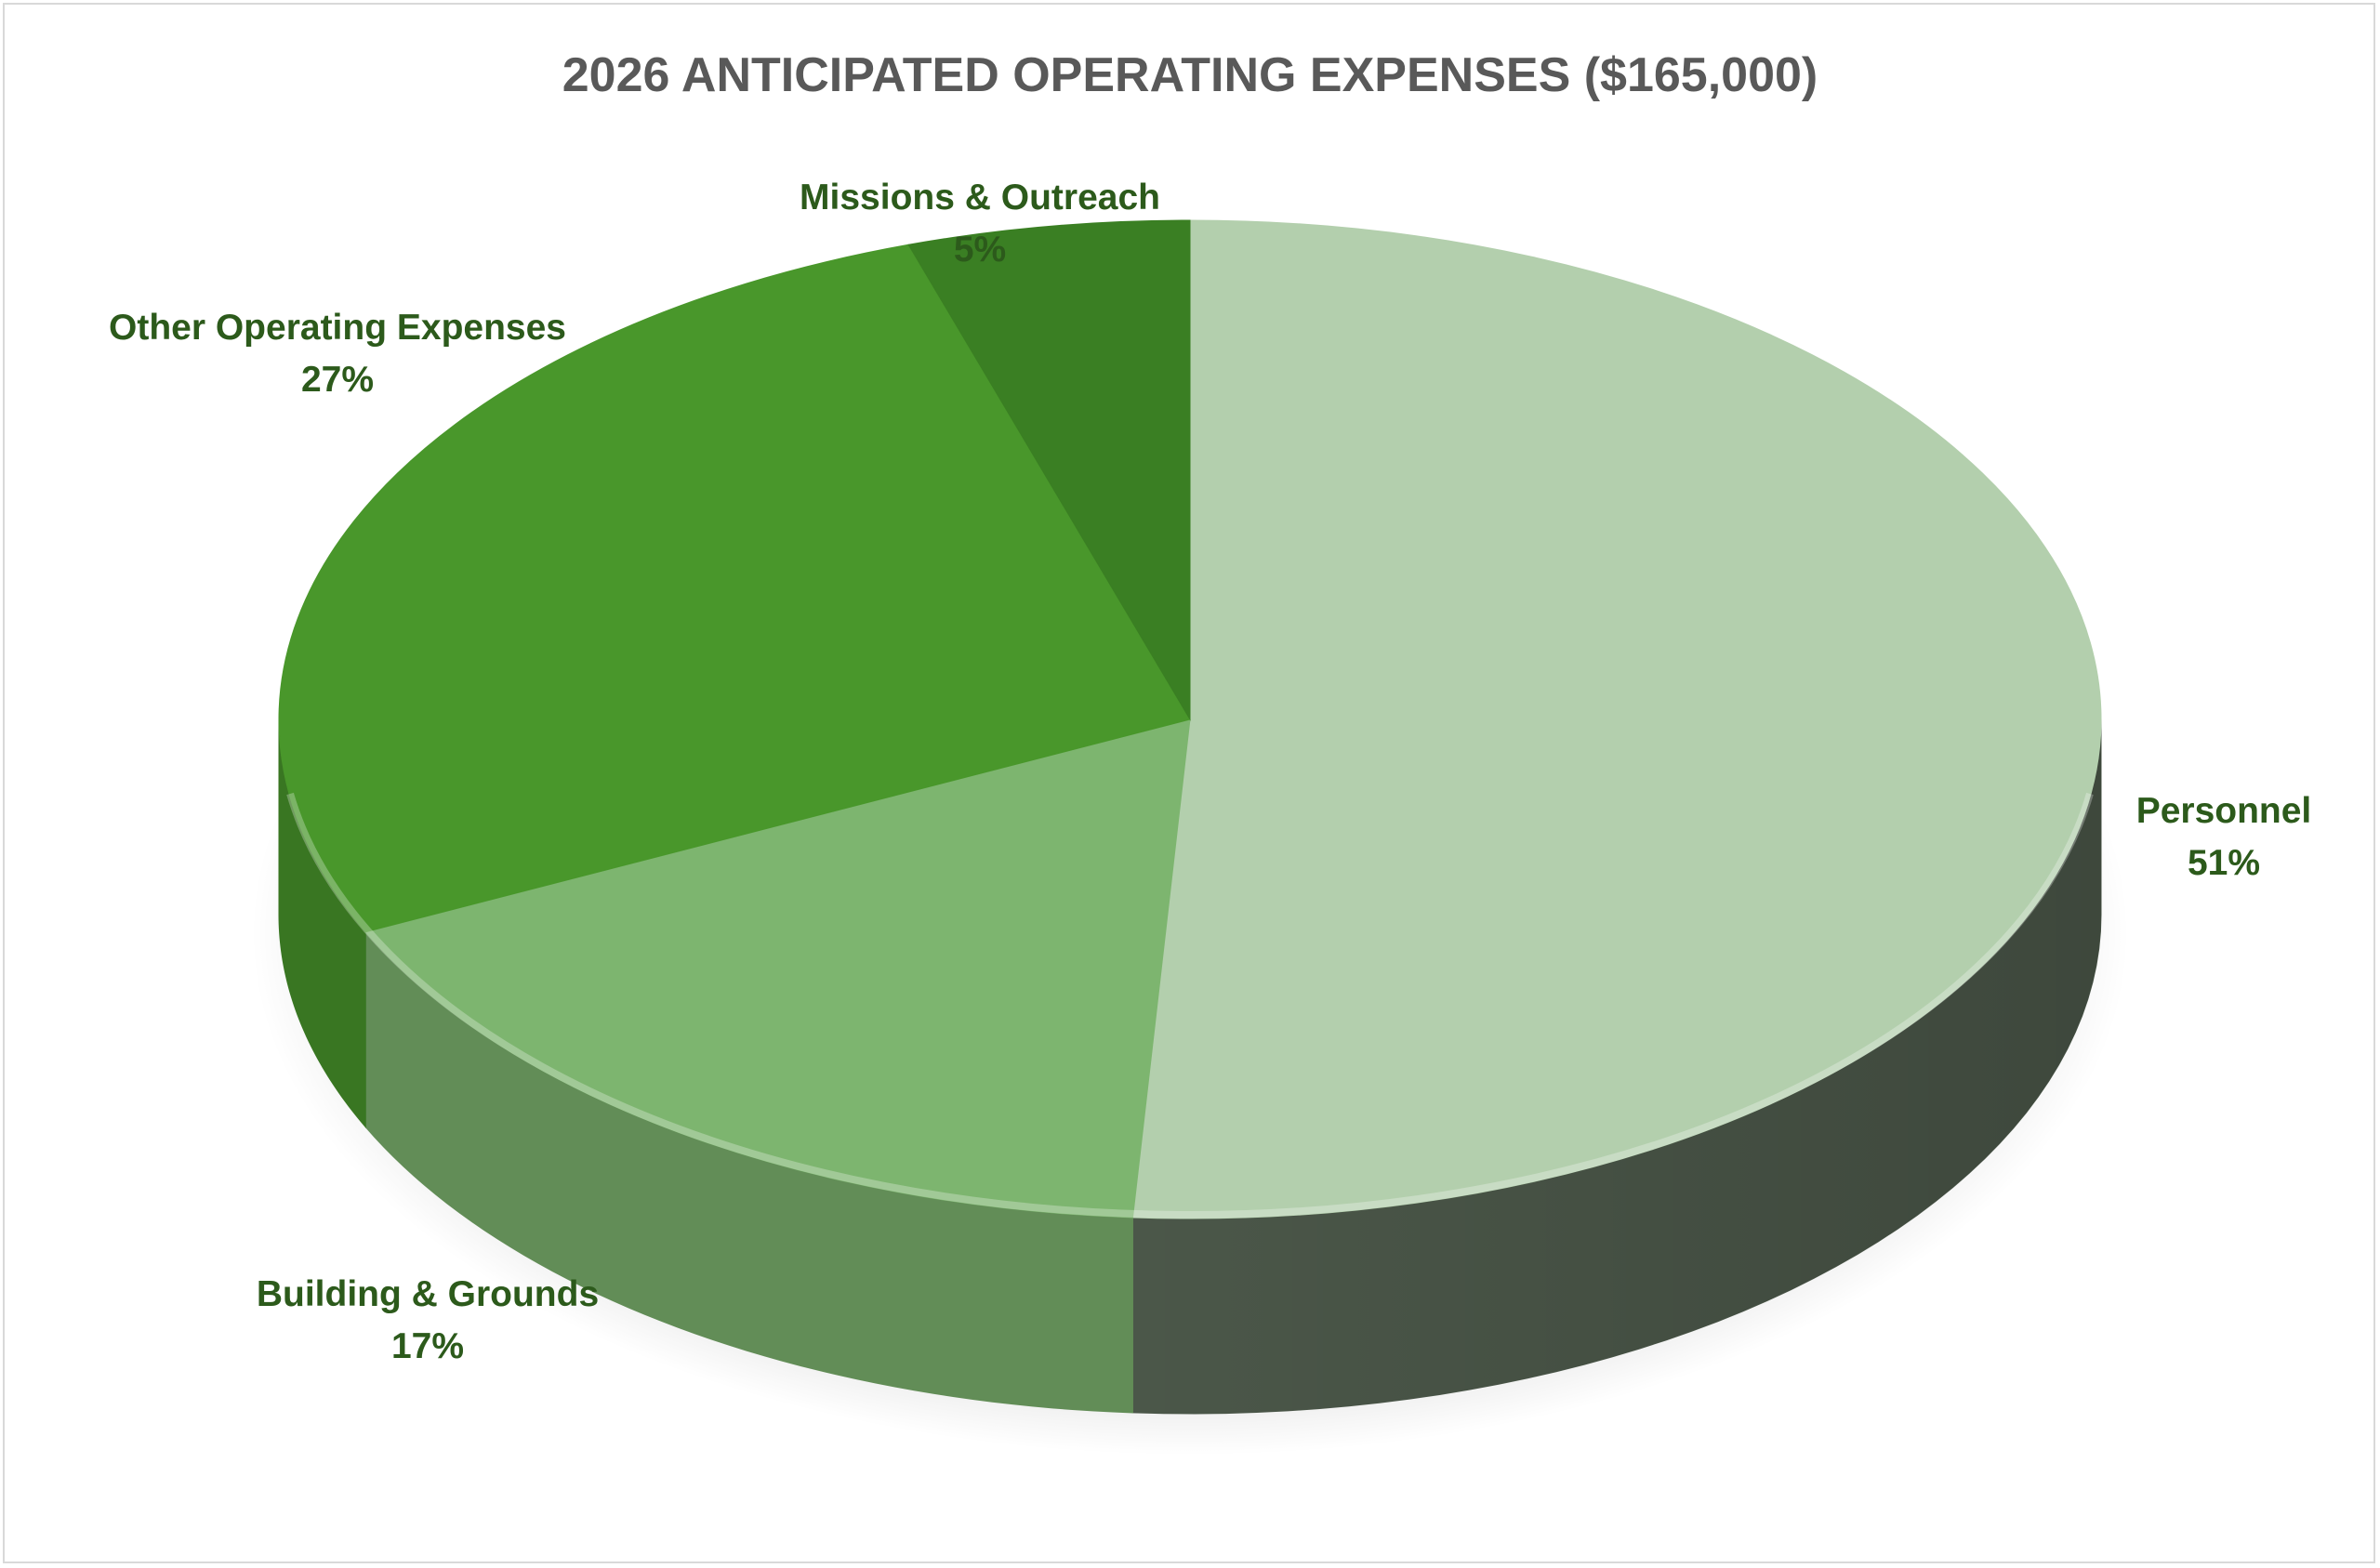 The image size is (2380, 1568). I want to click on pie-slice-missions-outreach, so click(1049, 470).